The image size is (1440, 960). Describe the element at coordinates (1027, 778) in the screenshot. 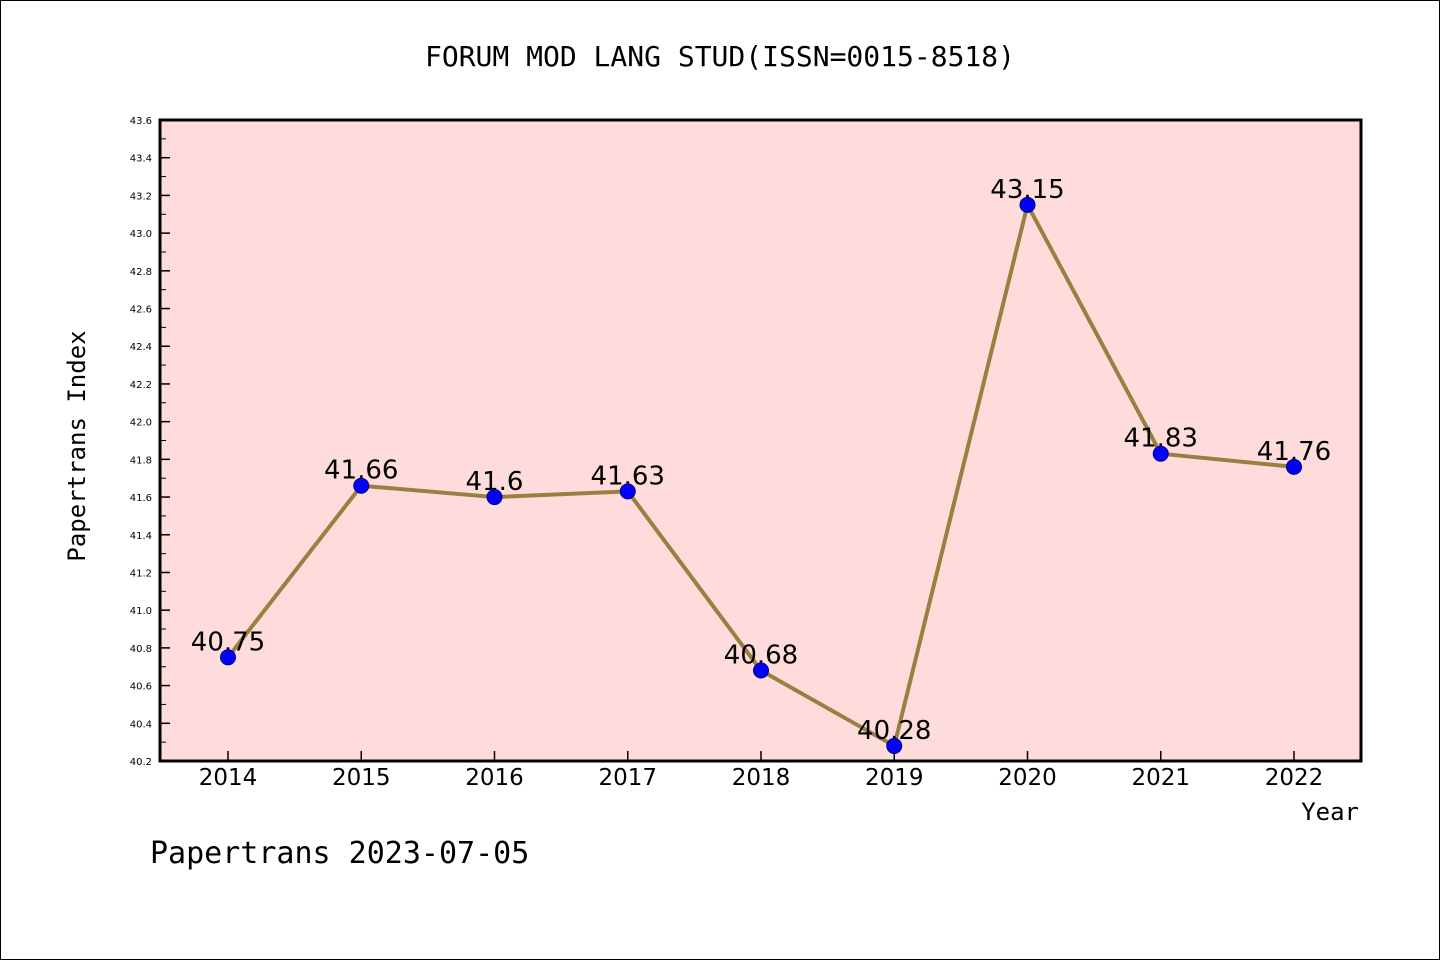

I see `x-tick-label: 2020` at that location.